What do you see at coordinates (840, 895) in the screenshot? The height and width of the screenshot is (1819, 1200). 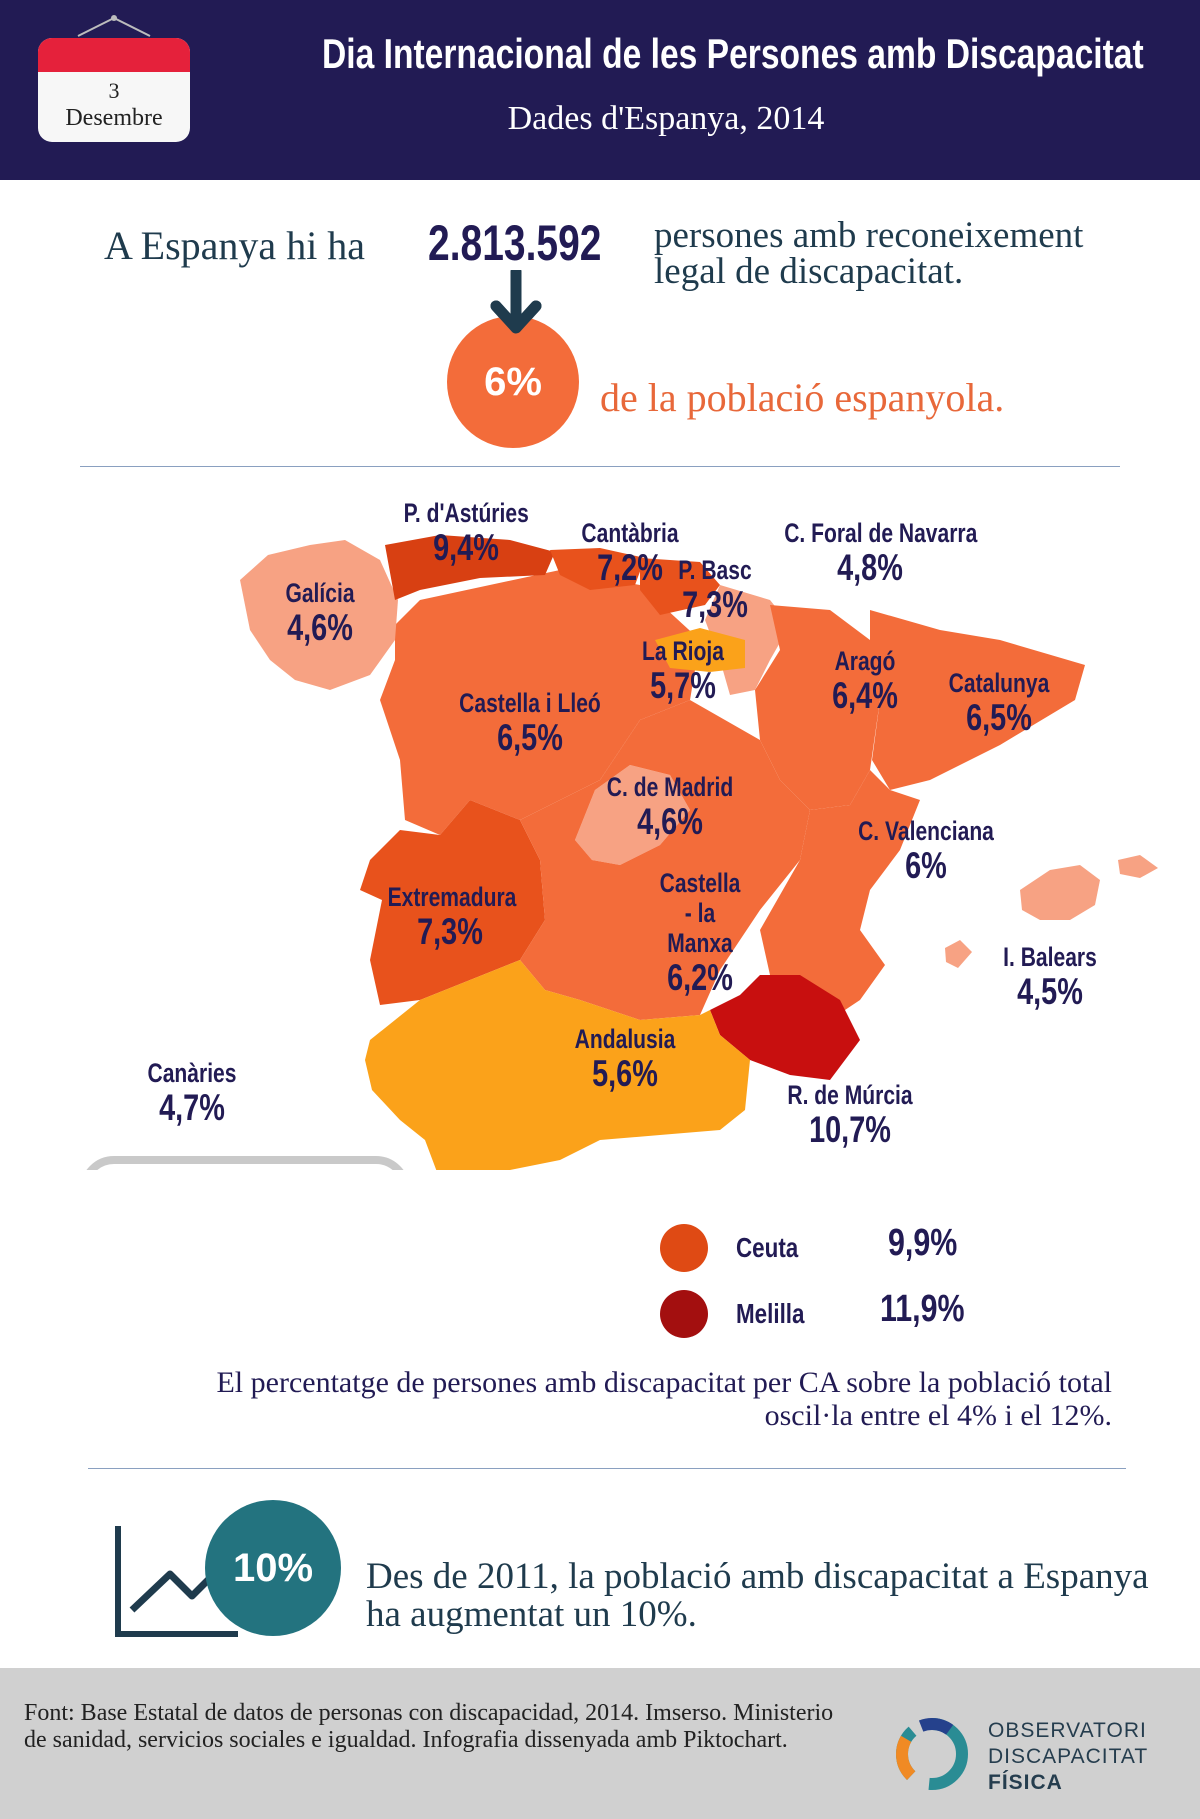 I see `region-valenciana` at bounding box center [840, 895].